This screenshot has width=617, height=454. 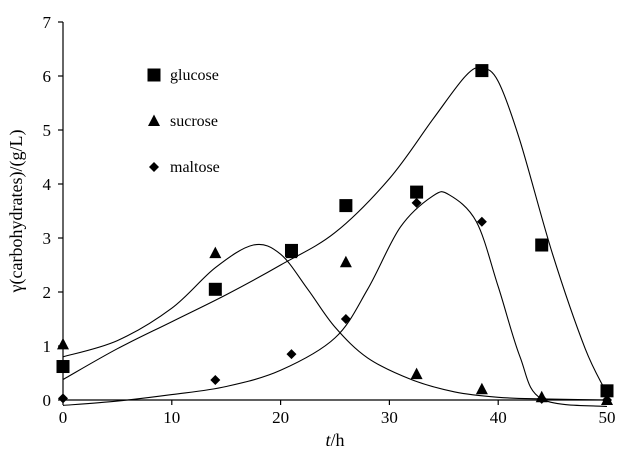 I want to click on x-tick-label: 0, so click(x=63, y=417).